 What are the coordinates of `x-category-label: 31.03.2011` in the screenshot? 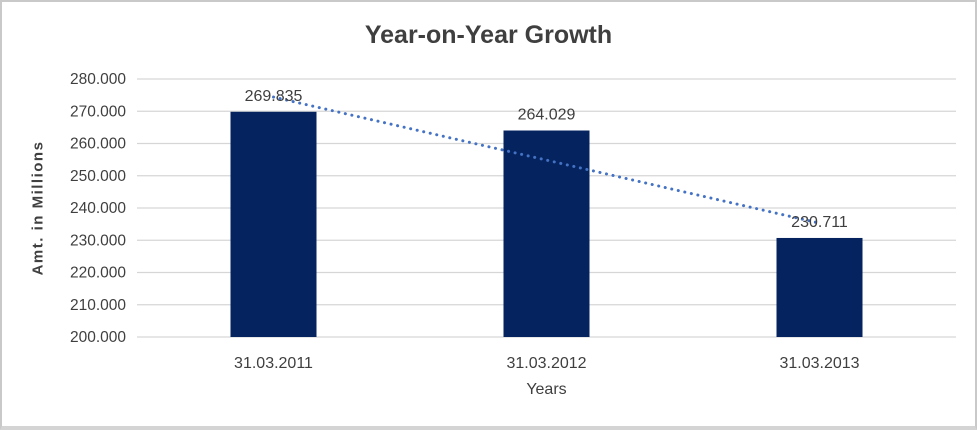 It's located at (273, 363).